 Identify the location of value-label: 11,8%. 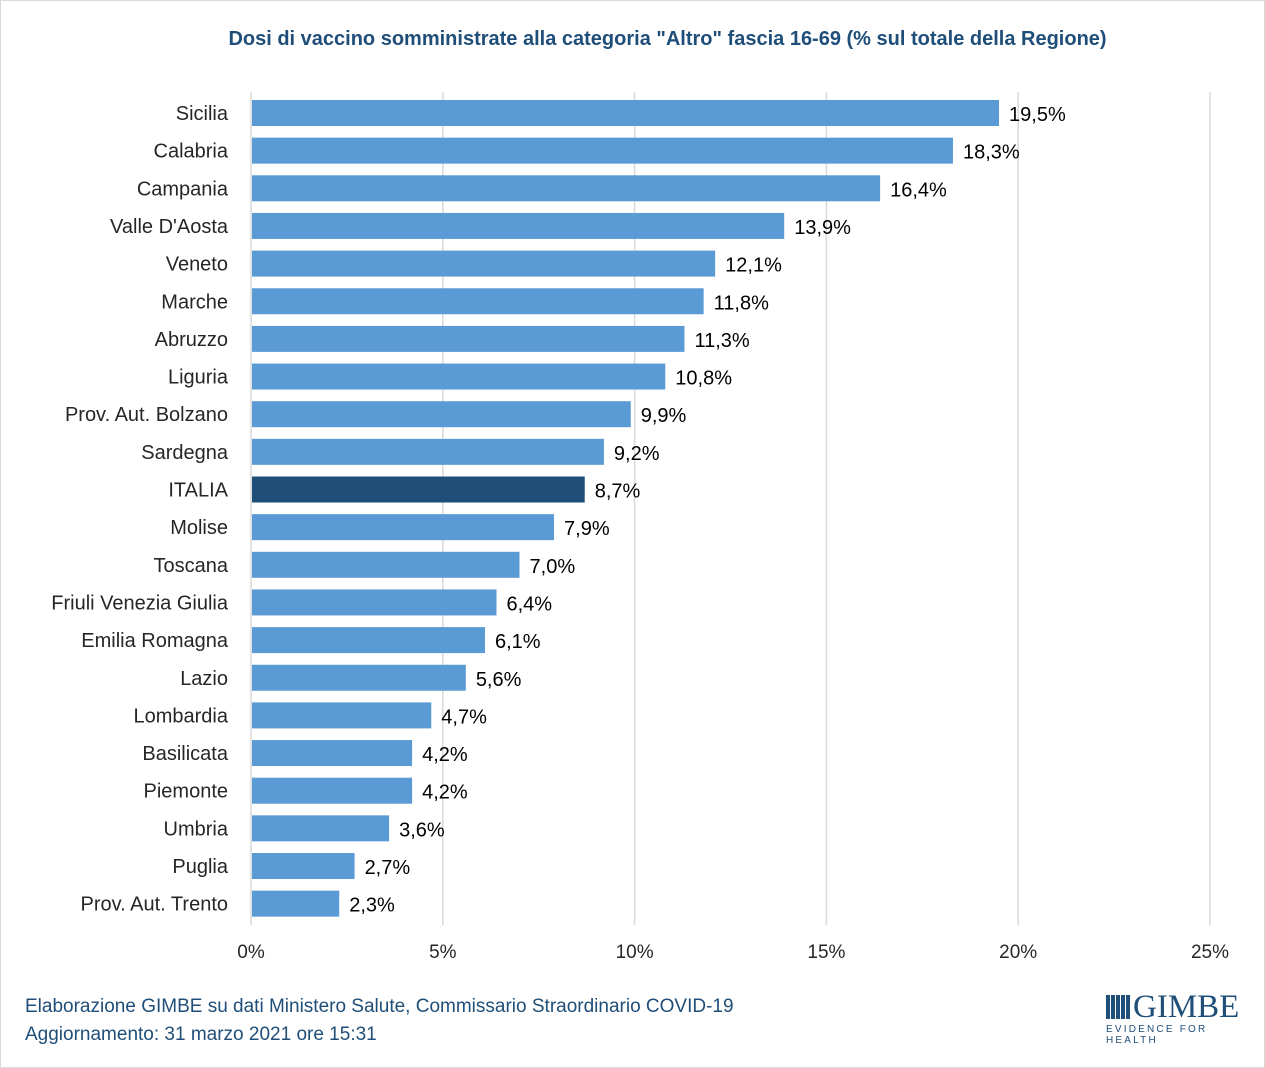
(741, 303).